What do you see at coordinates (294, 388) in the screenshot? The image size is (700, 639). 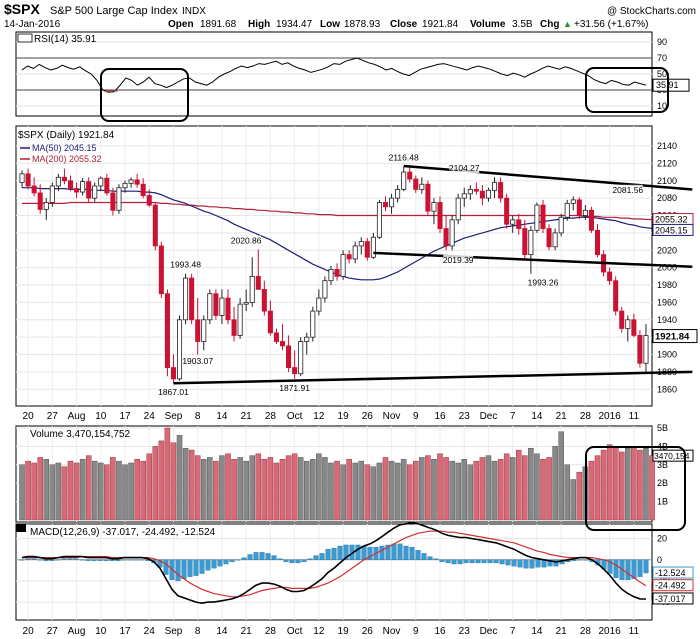 I see `price-annotation: 1871.91` at bounding box center [294, 388].